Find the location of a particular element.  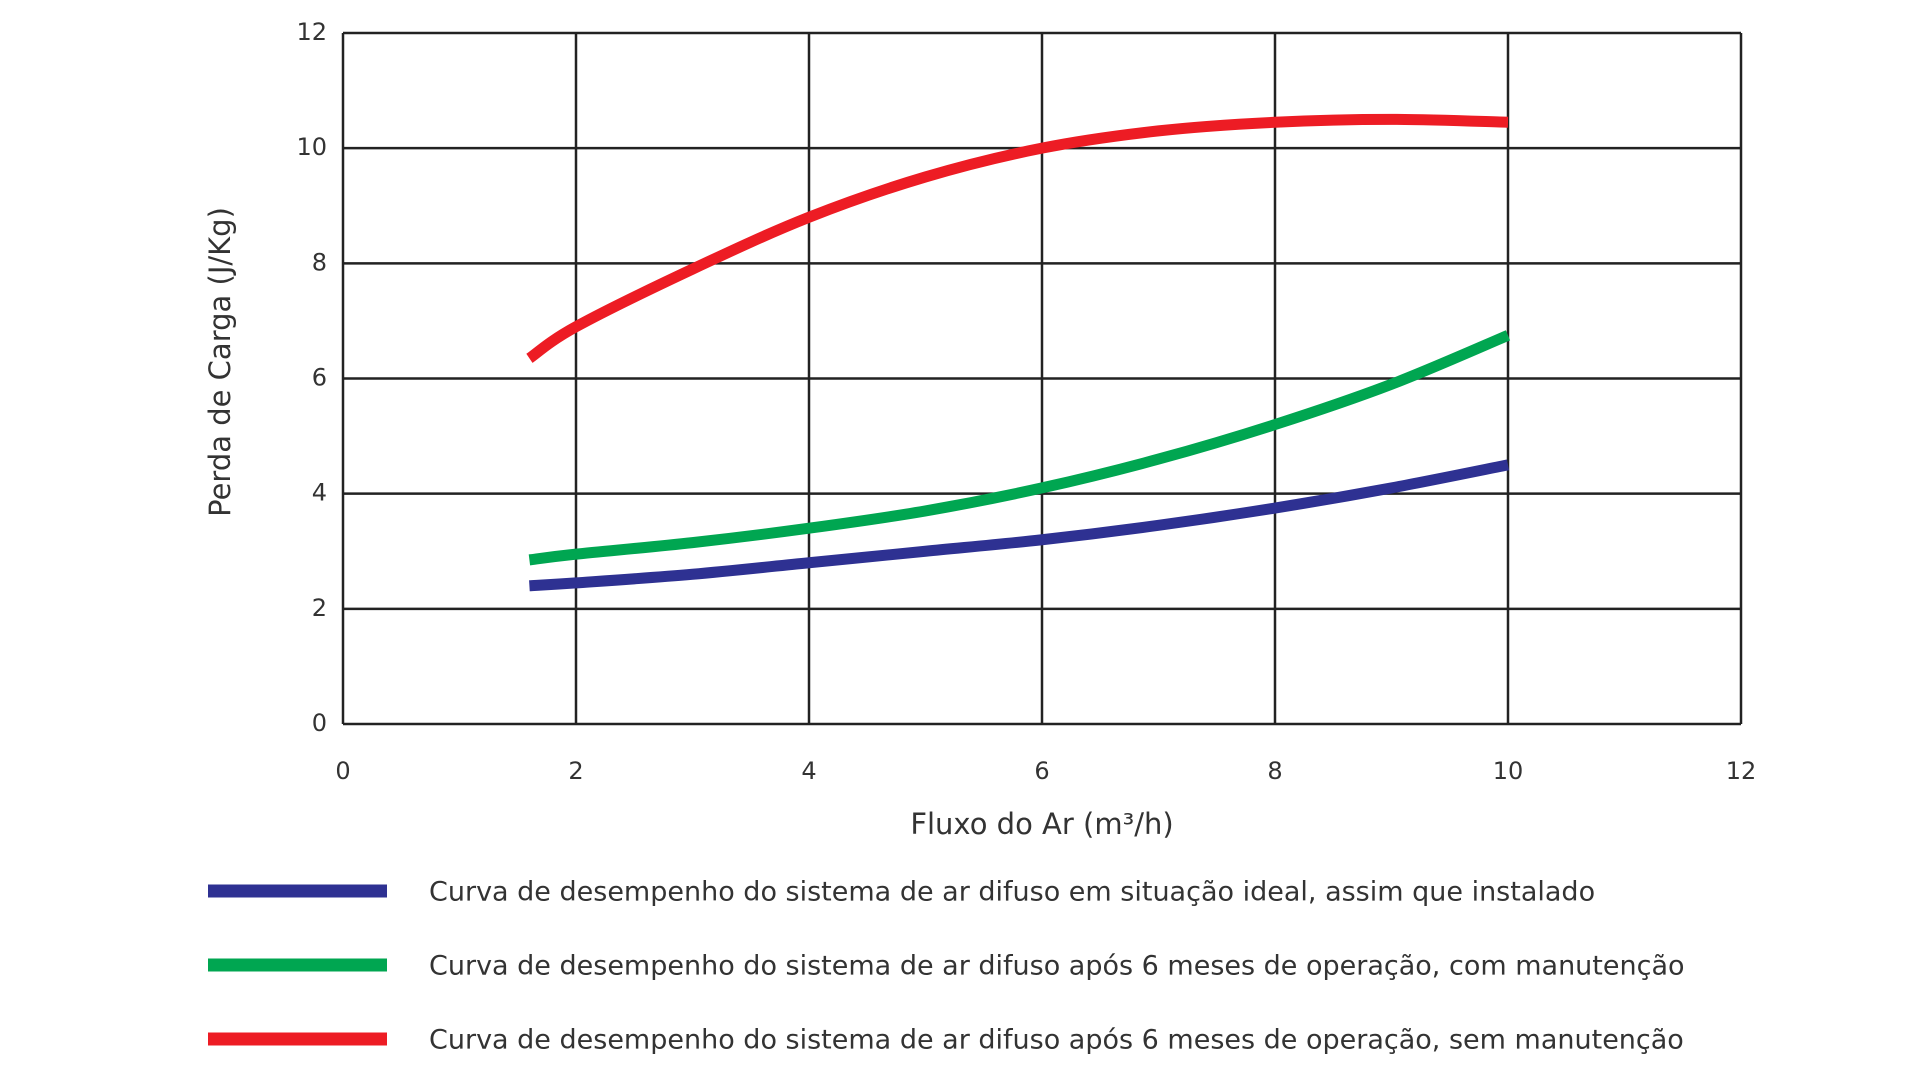

x-tick-label: 8 is located at coordinates (1274, 771).